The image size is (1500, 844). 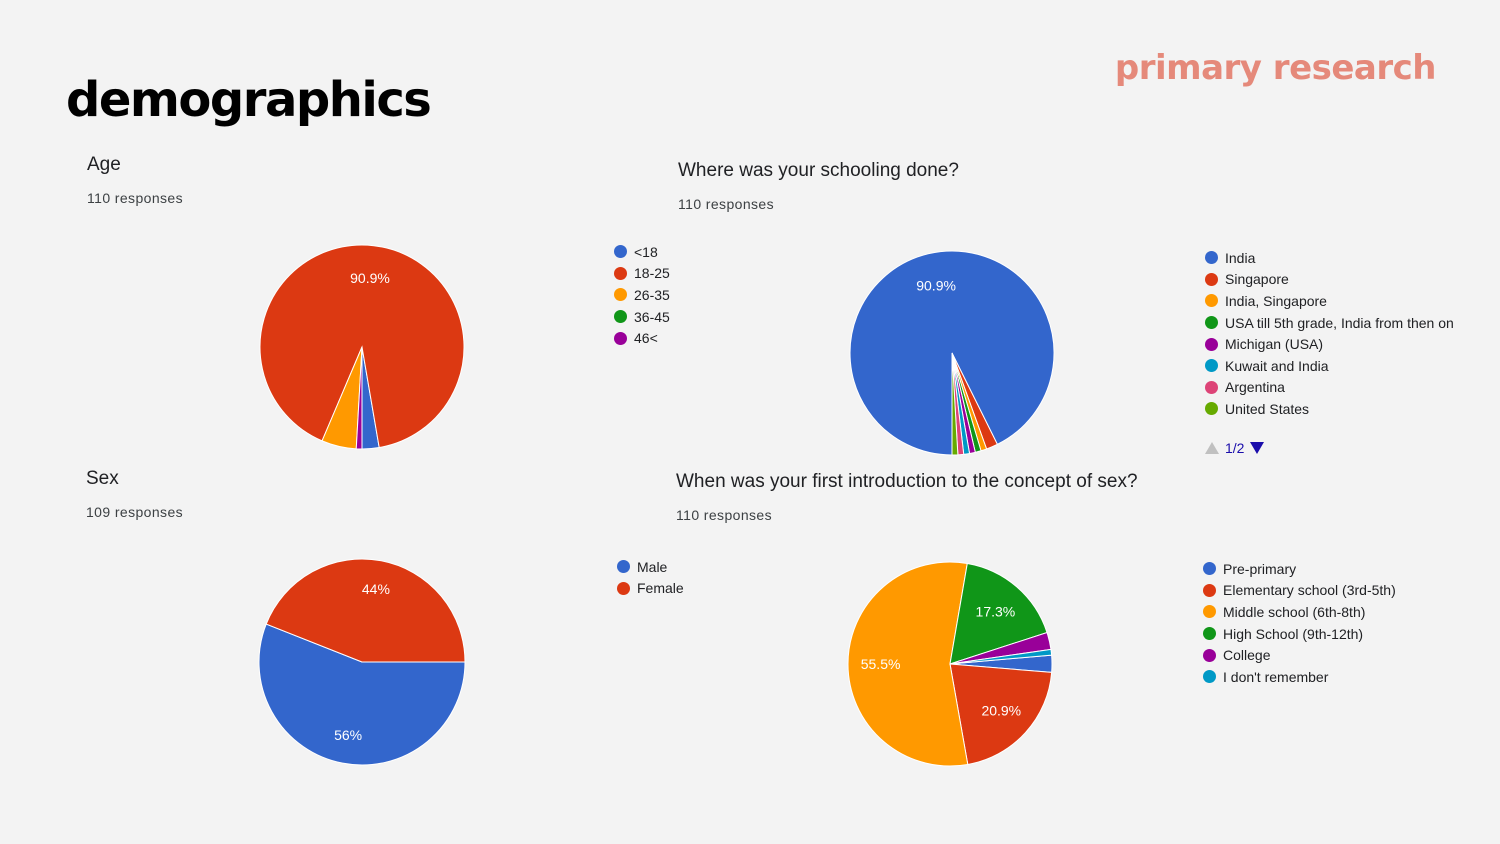 I want to click on legend-item-argentina: Argentina, so click(x=1329, y=388).